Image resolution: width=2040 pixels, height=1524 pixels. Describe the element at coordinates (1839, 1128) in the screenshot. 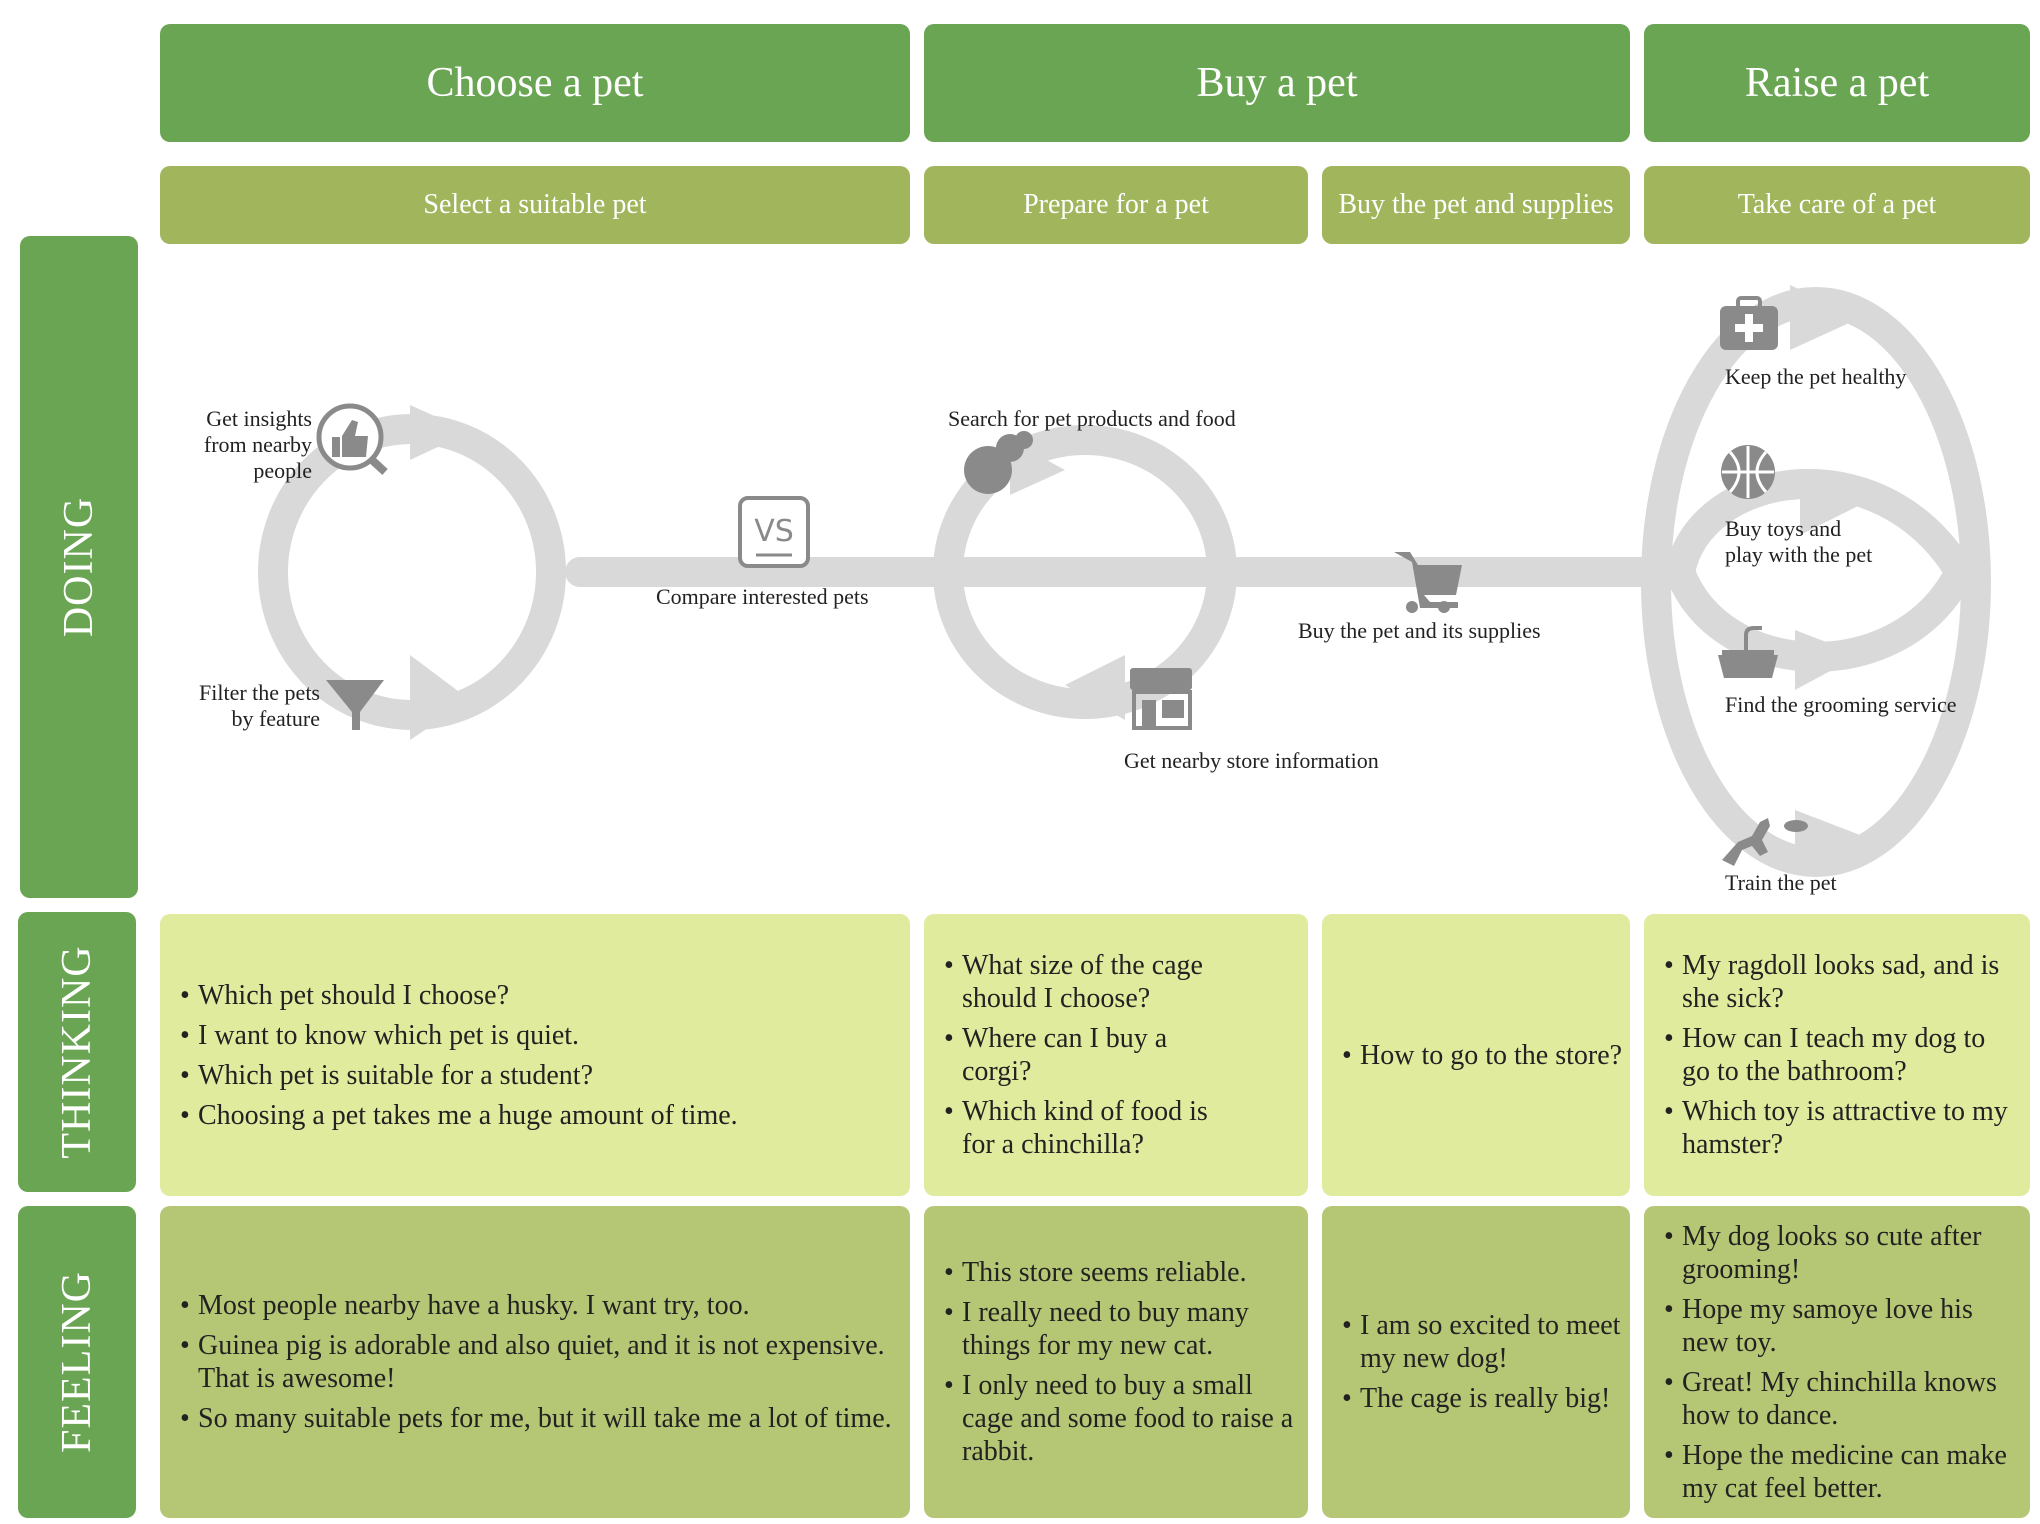

I see `list-item: Which toy is attractive to my hamster?` at that location.